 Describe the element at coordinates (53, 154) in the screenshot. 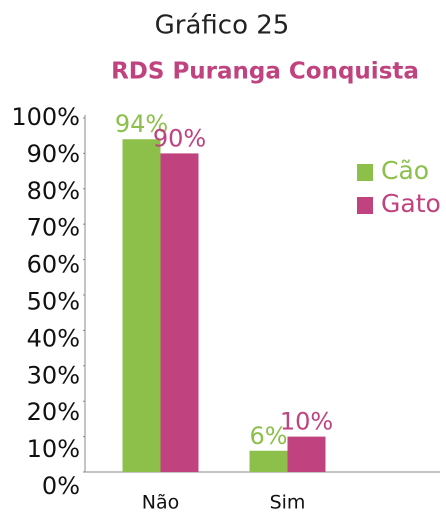

I see `y-tick-label: 90%` at that location.